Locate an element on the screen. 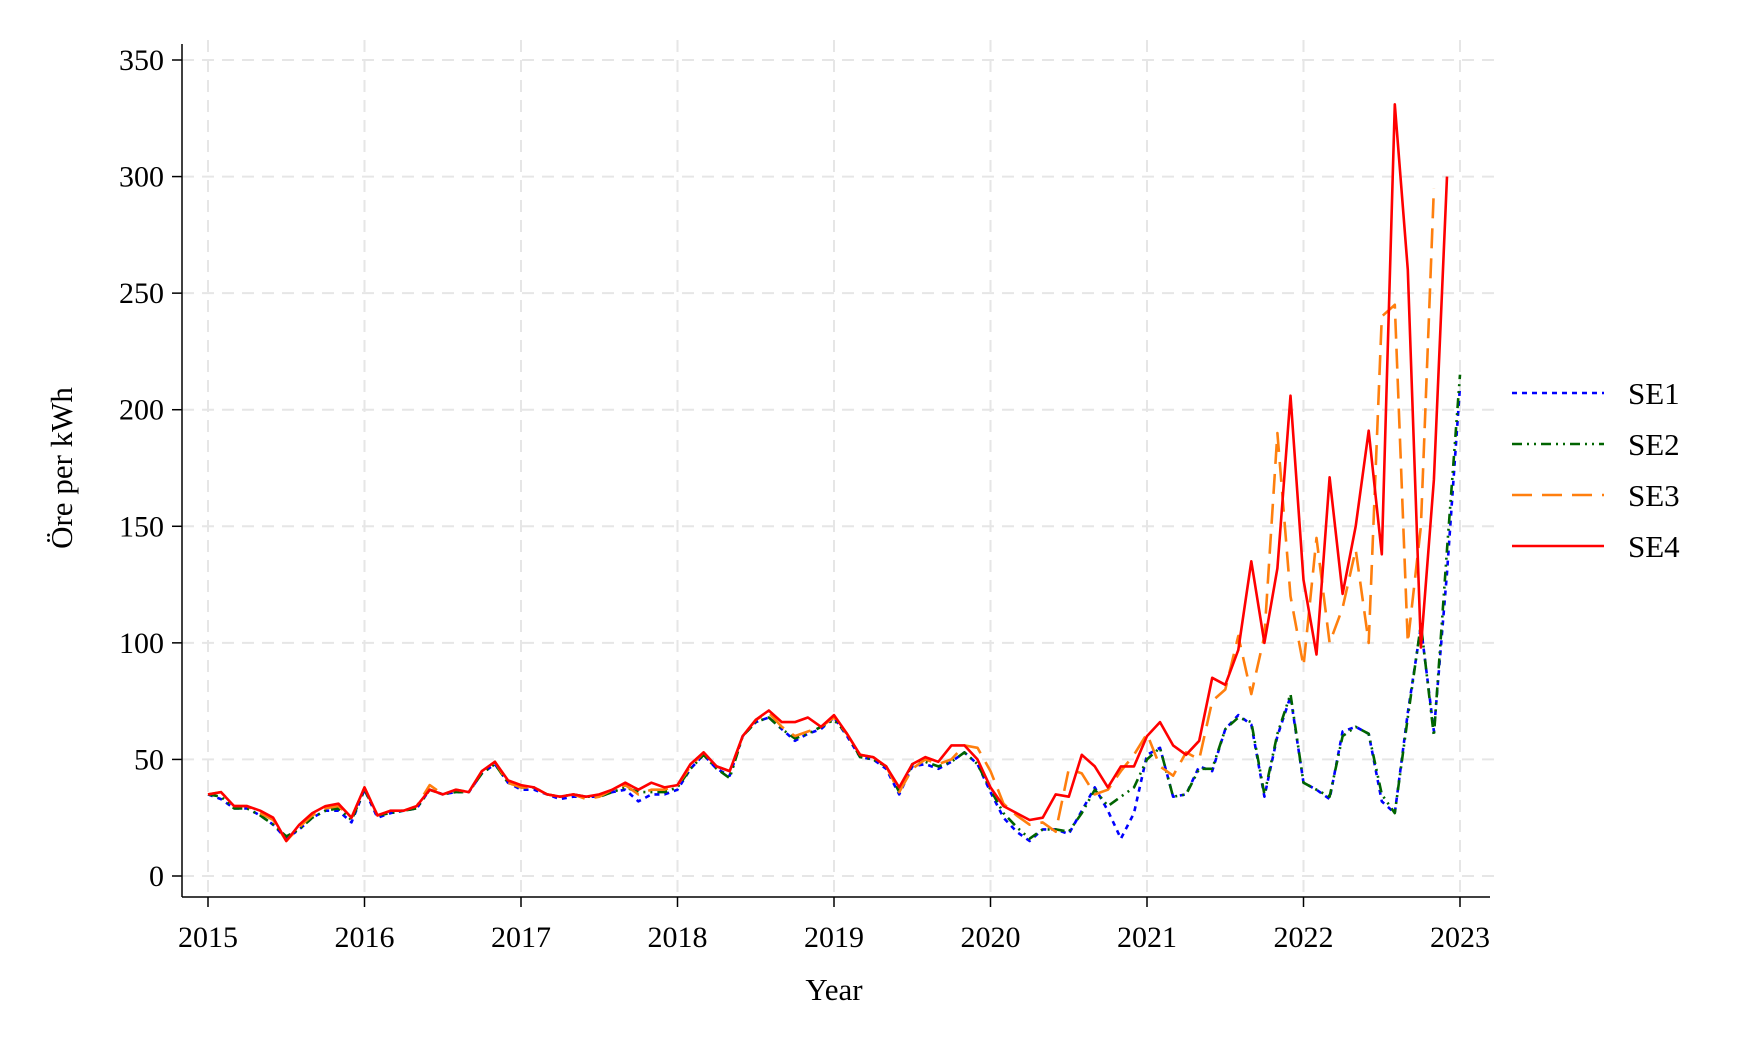 This screenshot has width=1741, height=1045. y-tick-label: 300 is located at coordinates (141, 177).